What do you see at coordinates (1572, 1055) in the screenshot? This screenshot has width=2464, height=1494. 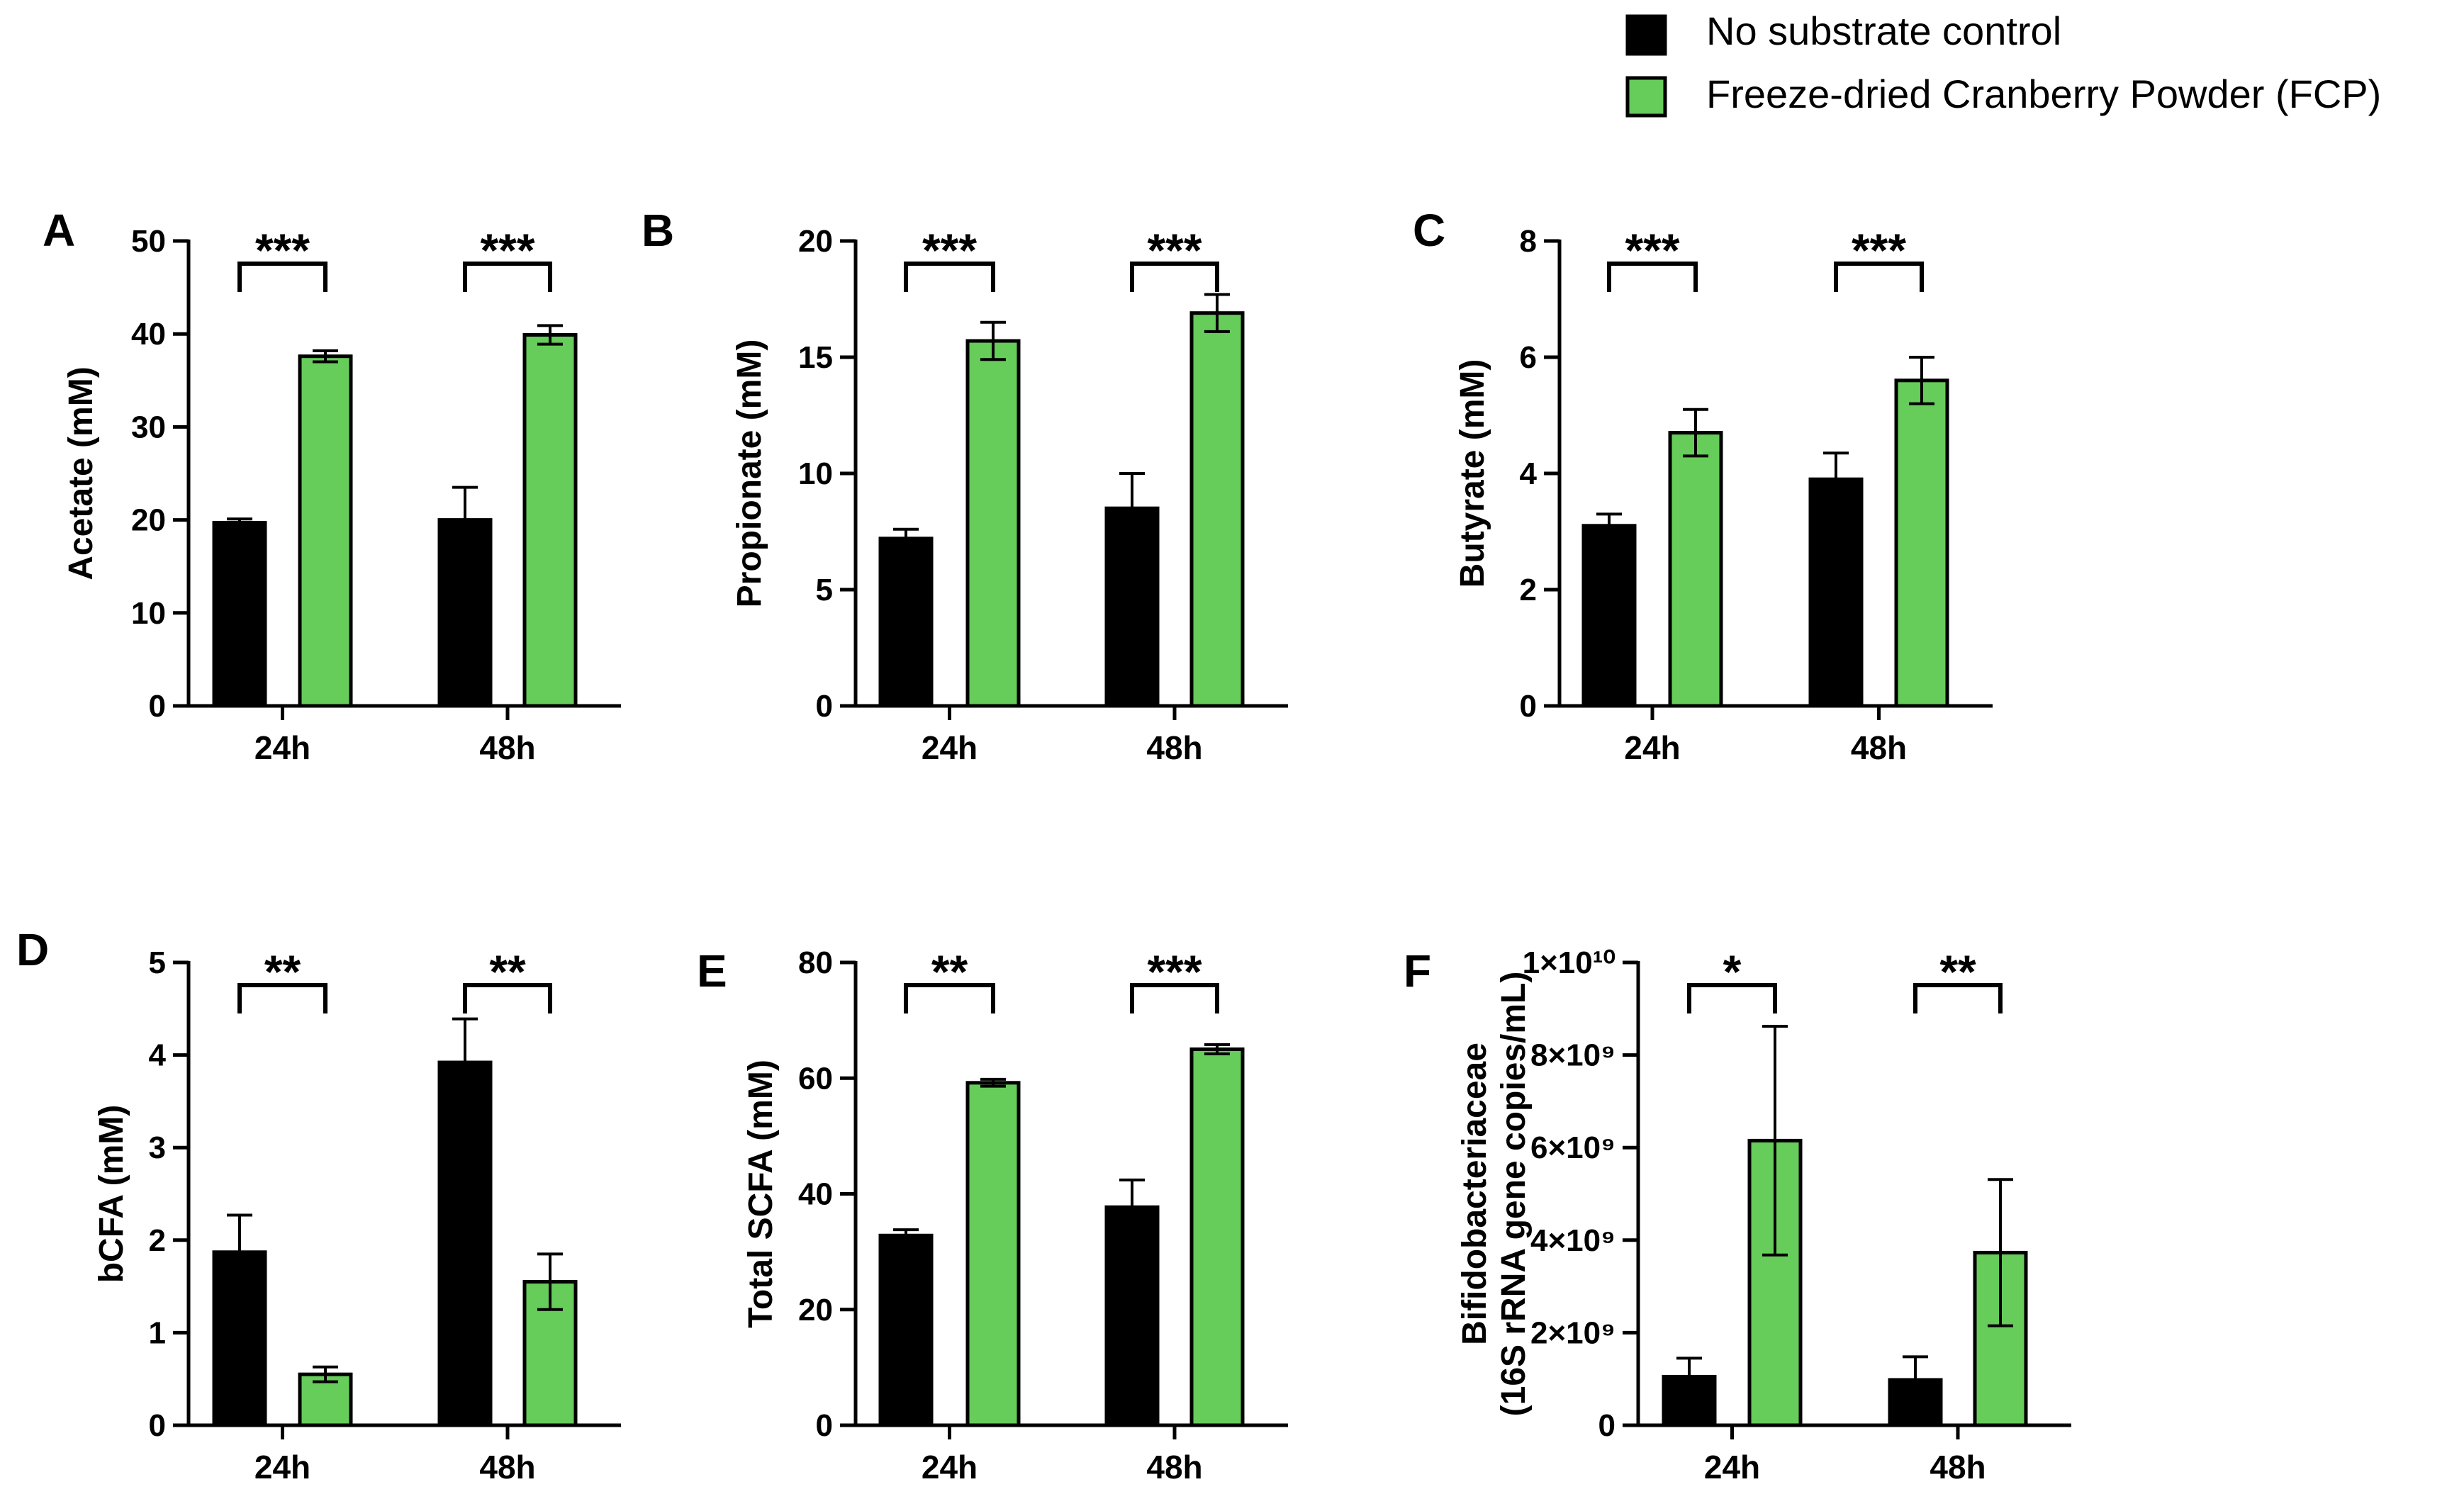 I see `y-tick-label: 8×10⁹` at bounding box center [1572, 1055].